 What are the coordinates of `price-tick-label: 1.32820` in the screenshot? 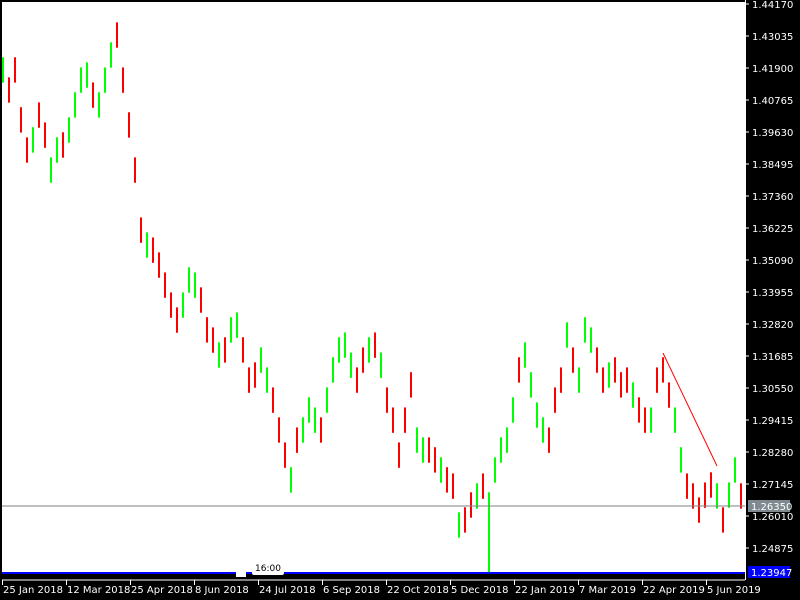 It's located at (772, 325).